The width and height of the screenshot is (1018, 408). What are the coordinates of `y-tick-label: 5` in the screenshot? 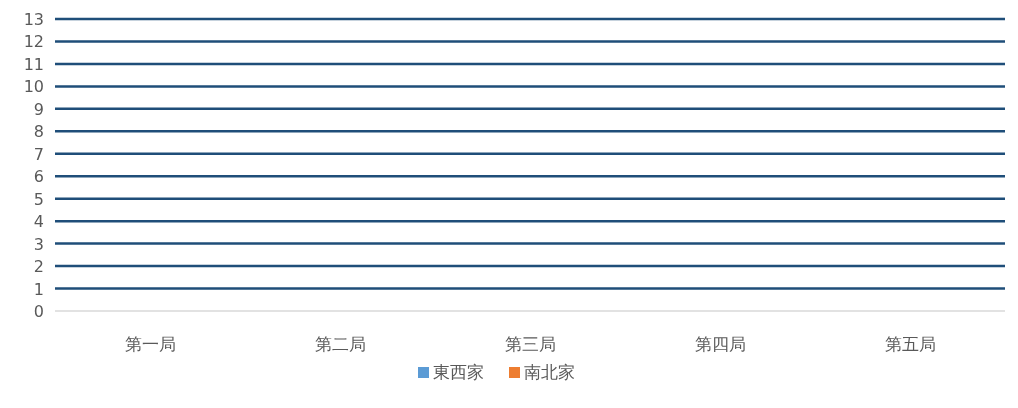 It's located at (38, 199).